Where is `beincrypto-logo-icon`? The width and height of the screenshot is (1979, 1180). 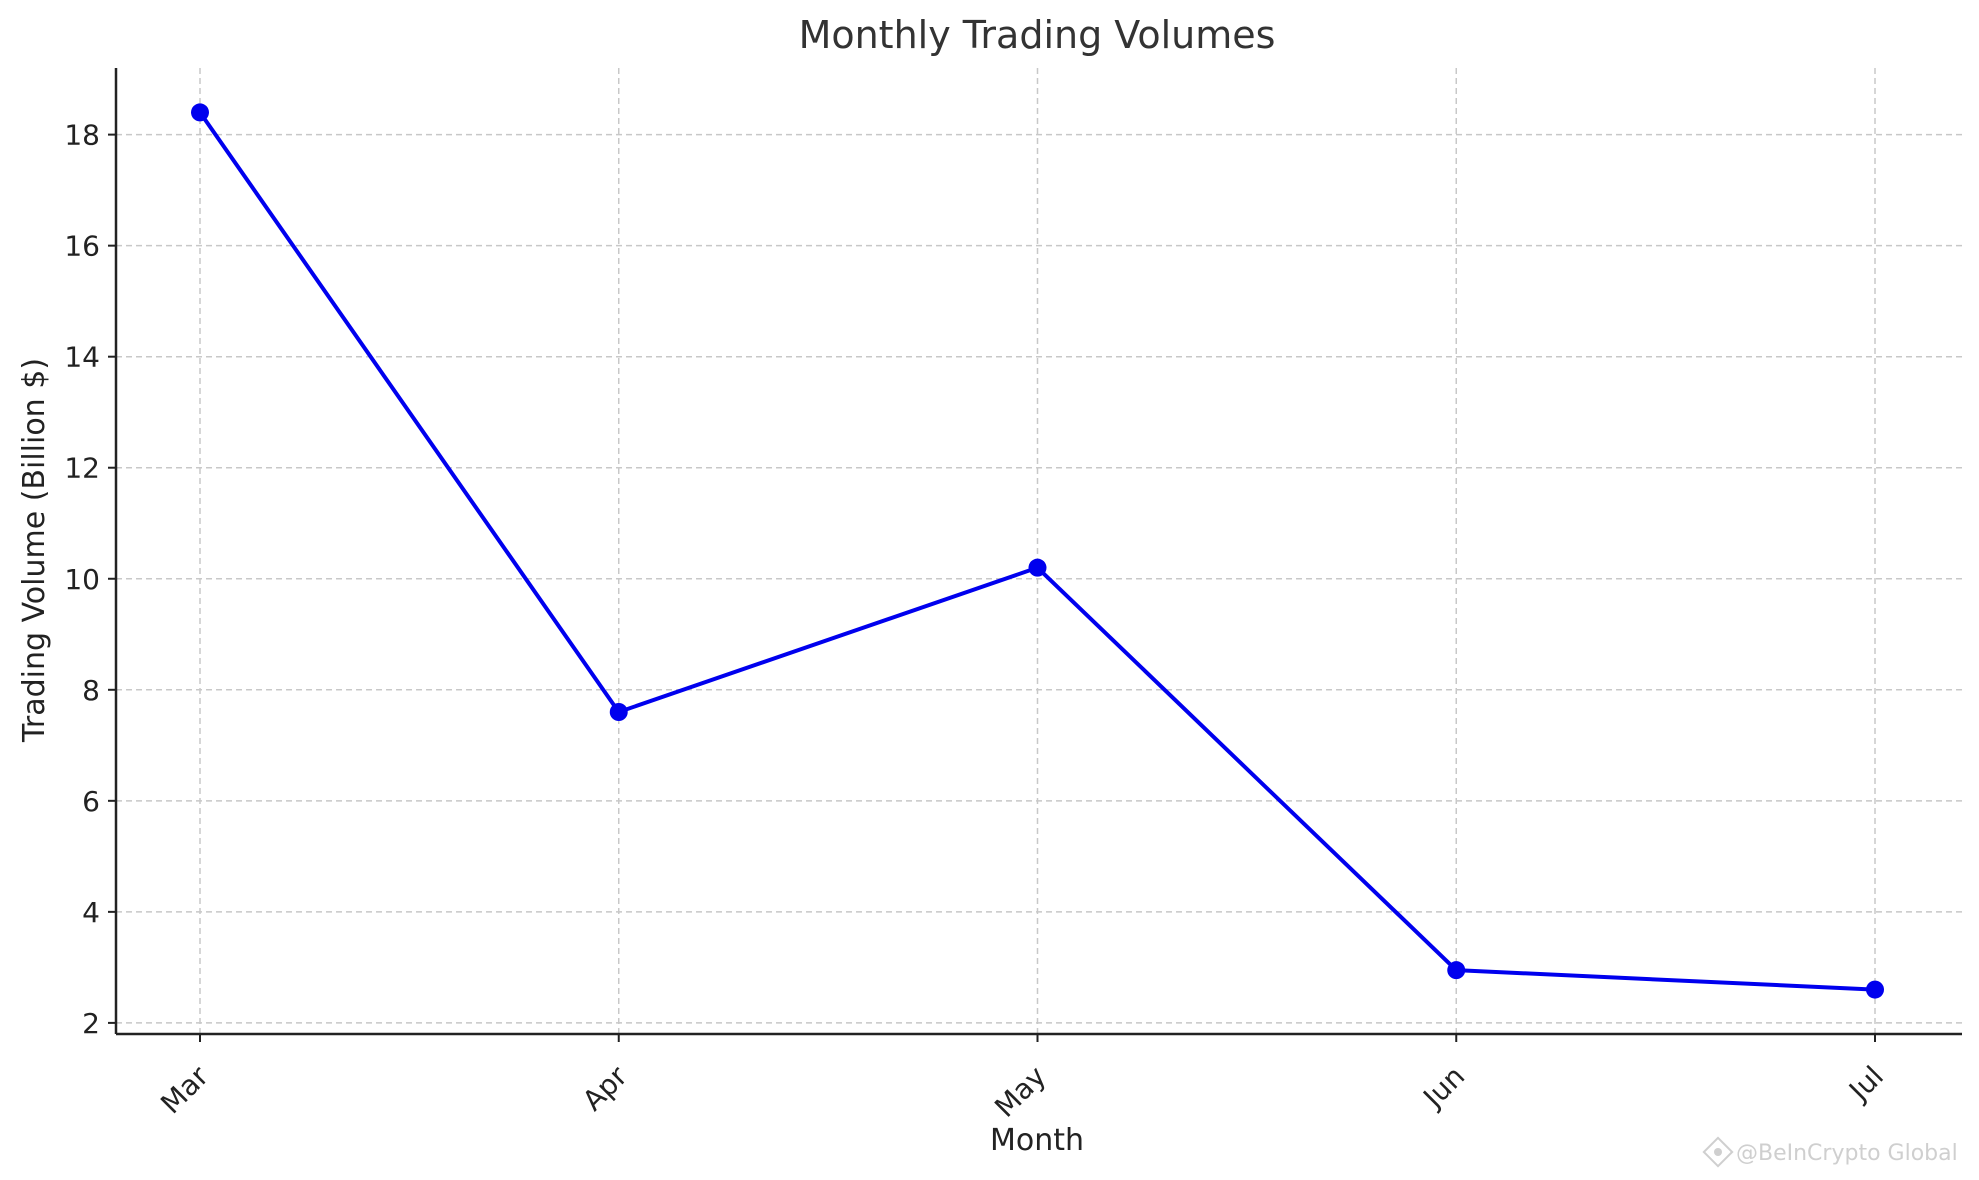
beincrypto-logo-icon is located at coordinates (1718, 1152).